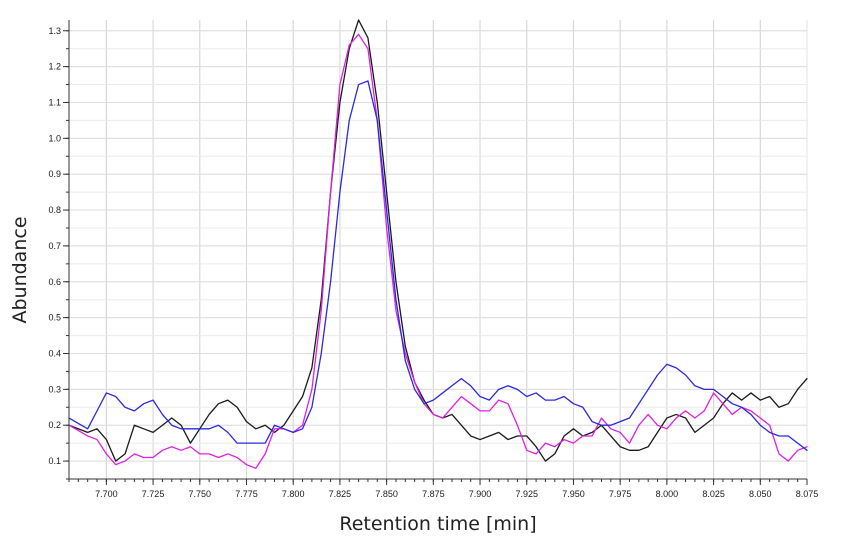  Describe the element at coordinates (713, 494) in the screenshot. I see `x-tick-label: 8.025` at that location.